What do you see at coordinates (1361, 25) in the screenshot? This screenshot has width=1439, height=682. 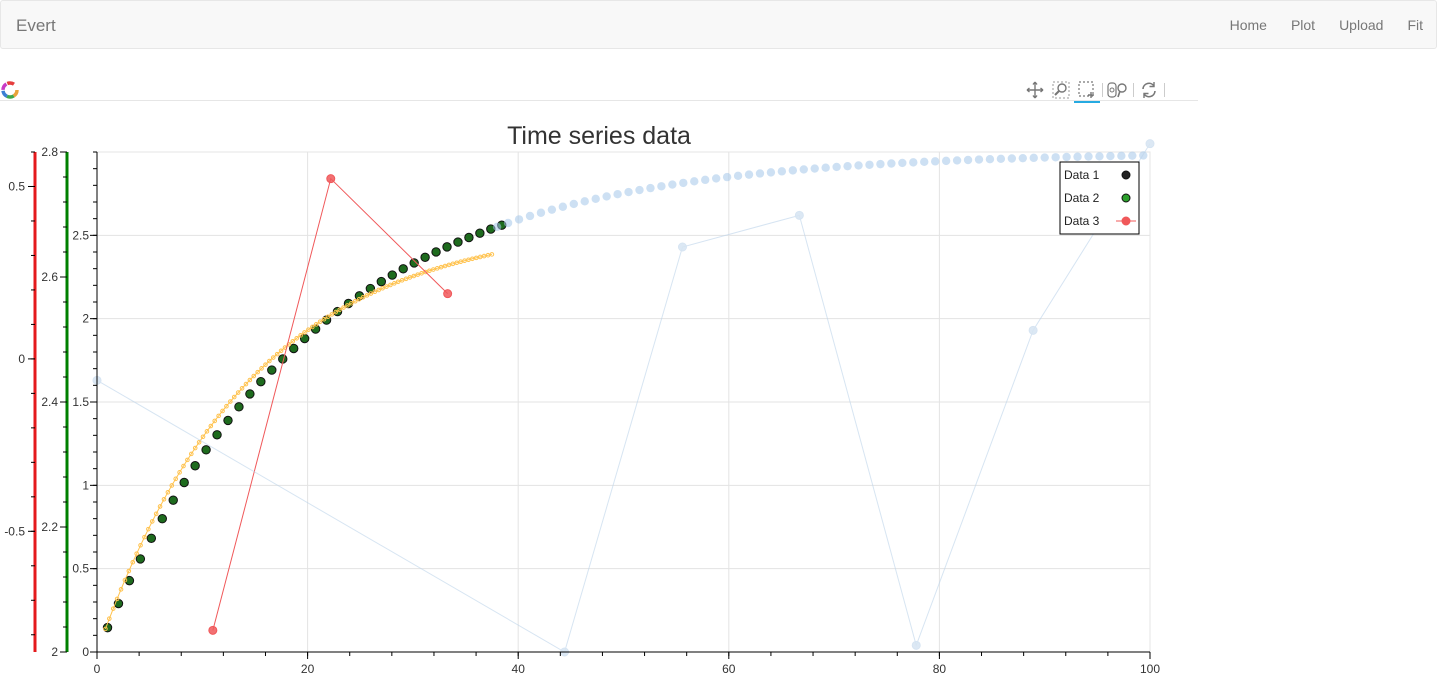 I see `nav-upload: Upload` at bounding box center [1361, 25].